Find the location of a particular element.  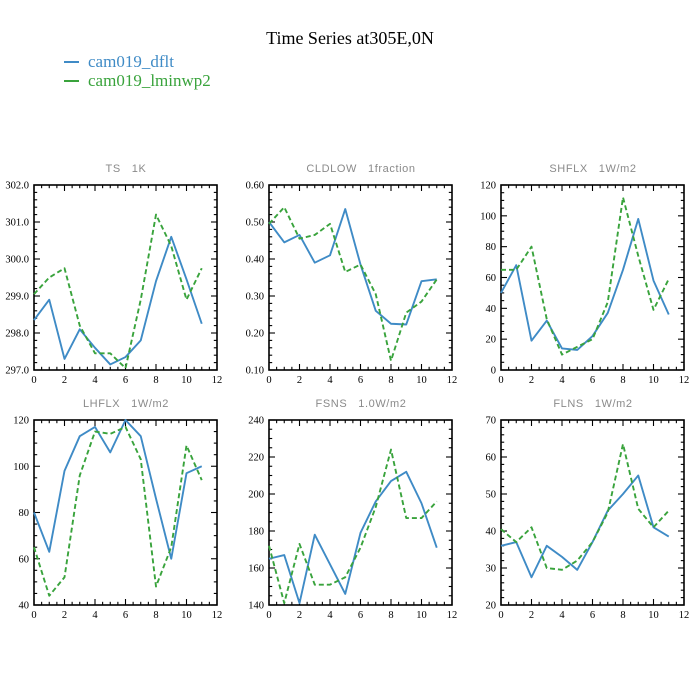

legend-item-cam019-lminwp2: cam019_lminwp2 is located at coordinates (137, 80).